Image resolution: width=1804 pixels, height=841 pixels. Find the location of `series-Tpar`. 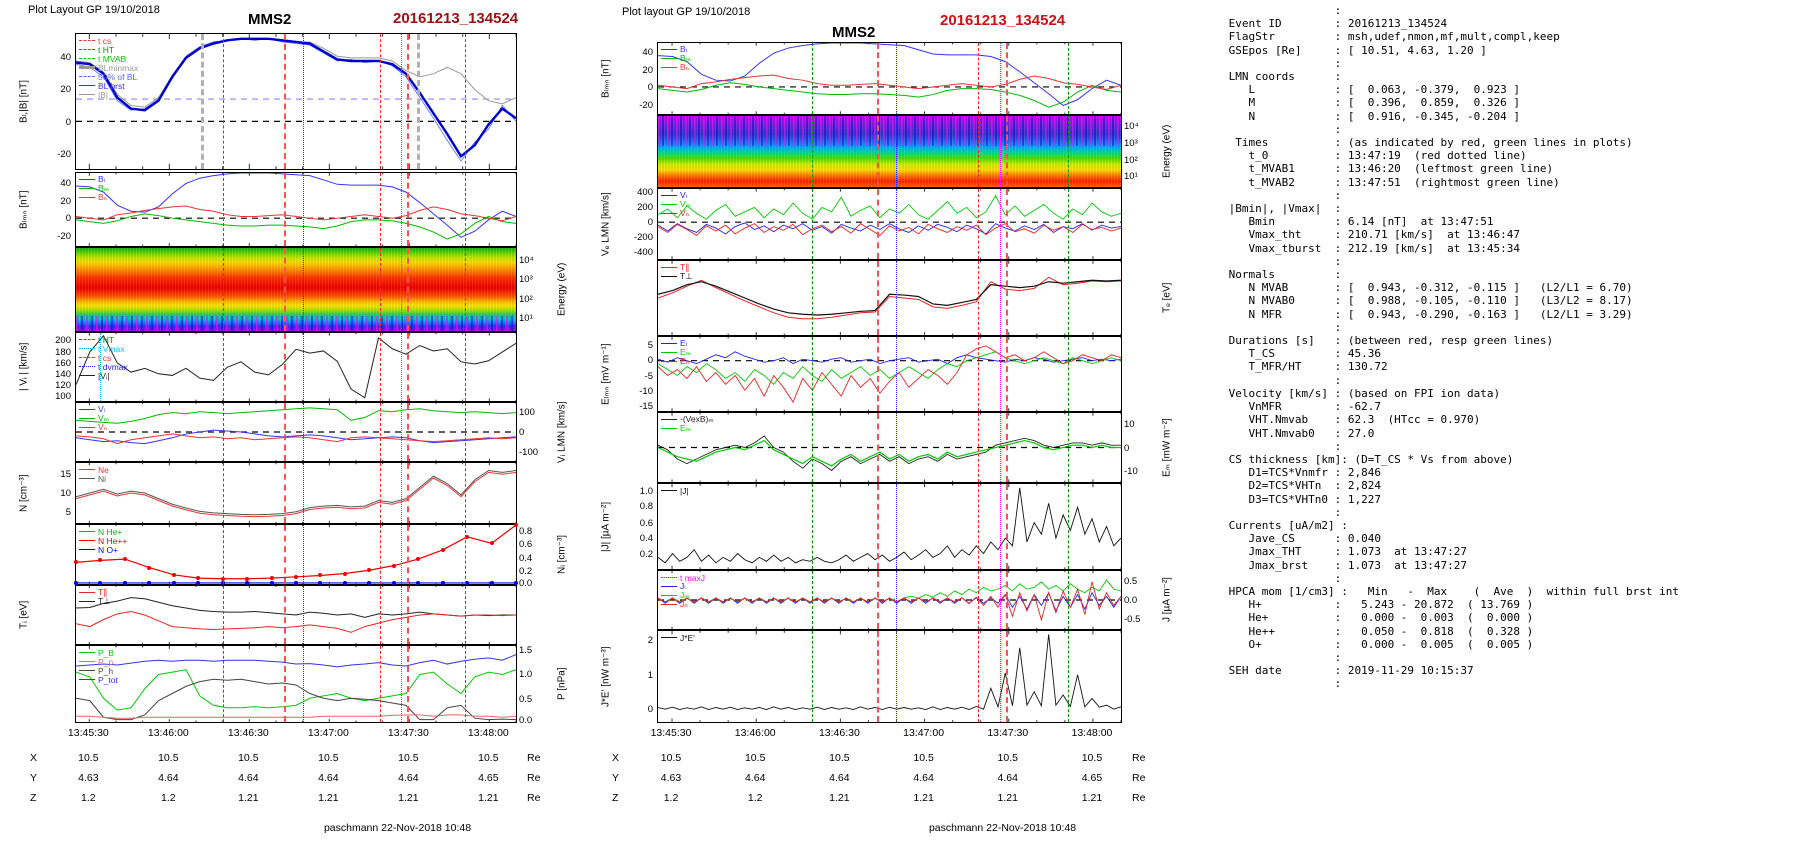

series-Tpar is located at coordinates (889, 297).